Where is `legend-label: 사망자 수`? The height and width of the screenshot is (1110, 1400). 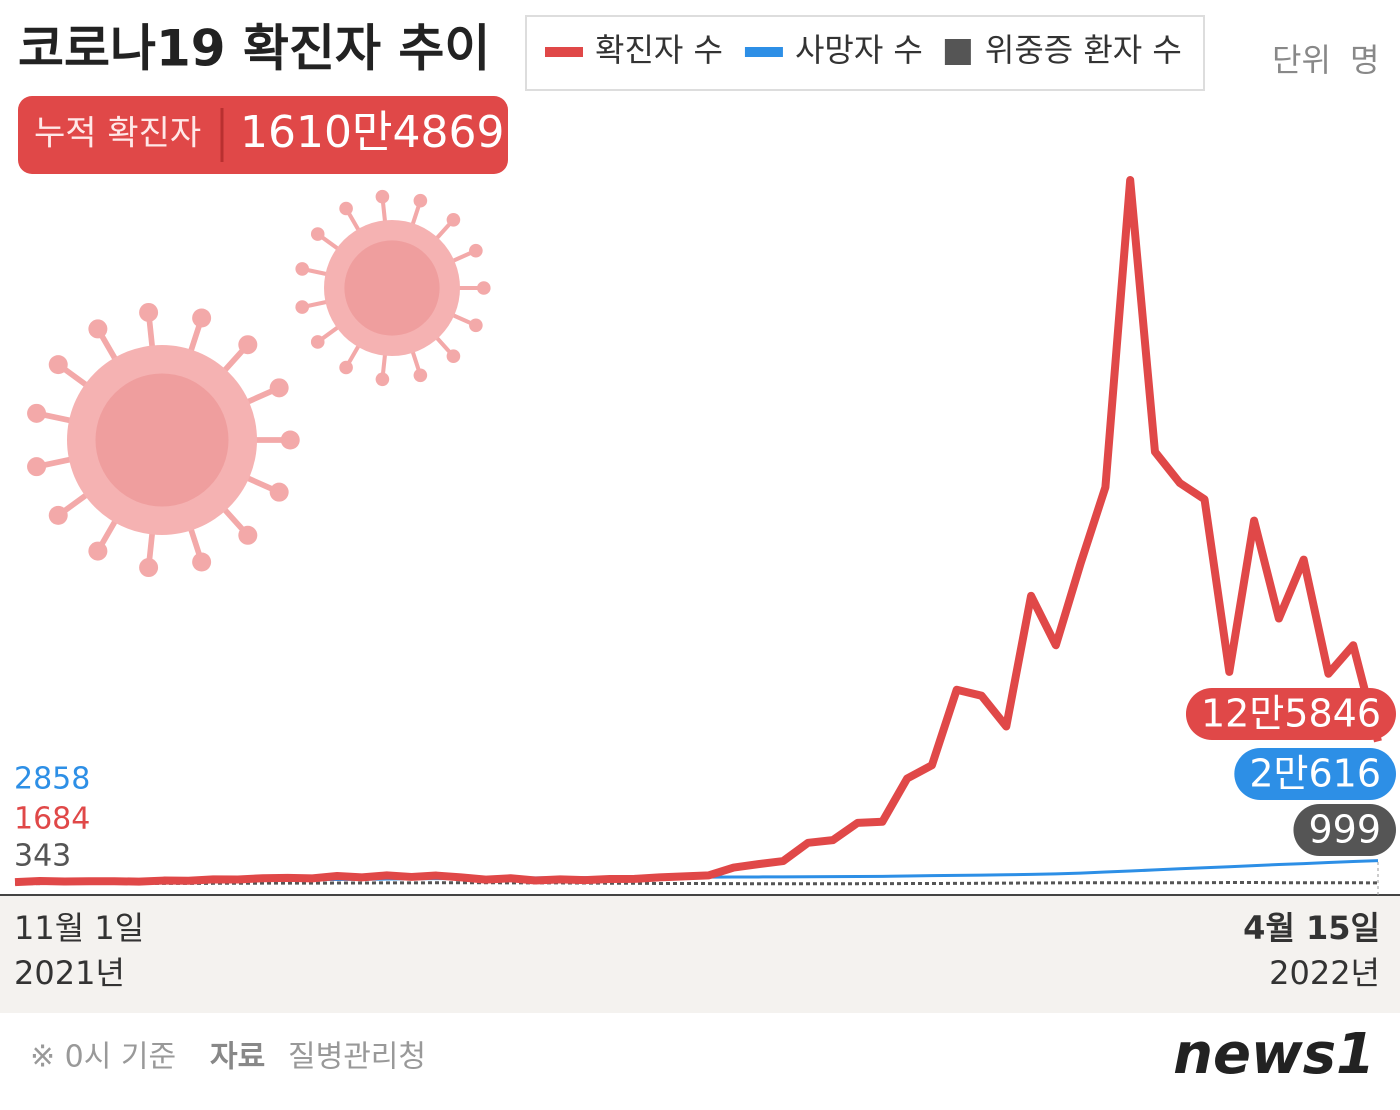
legend-label: 사망자 수 is located at coordinates (859, 50).